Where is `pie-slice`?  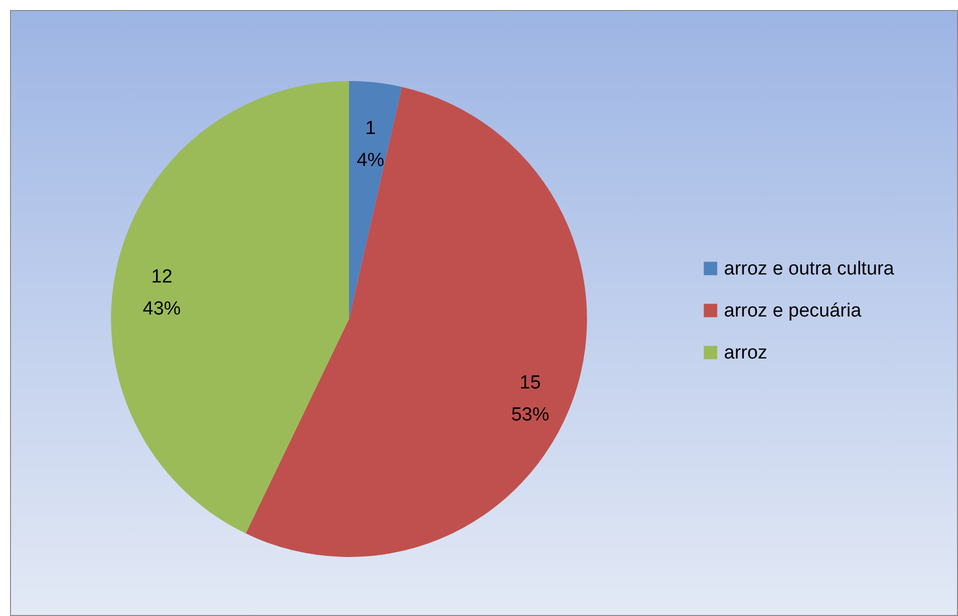 pie-slice is located at coordinates (375, 200).